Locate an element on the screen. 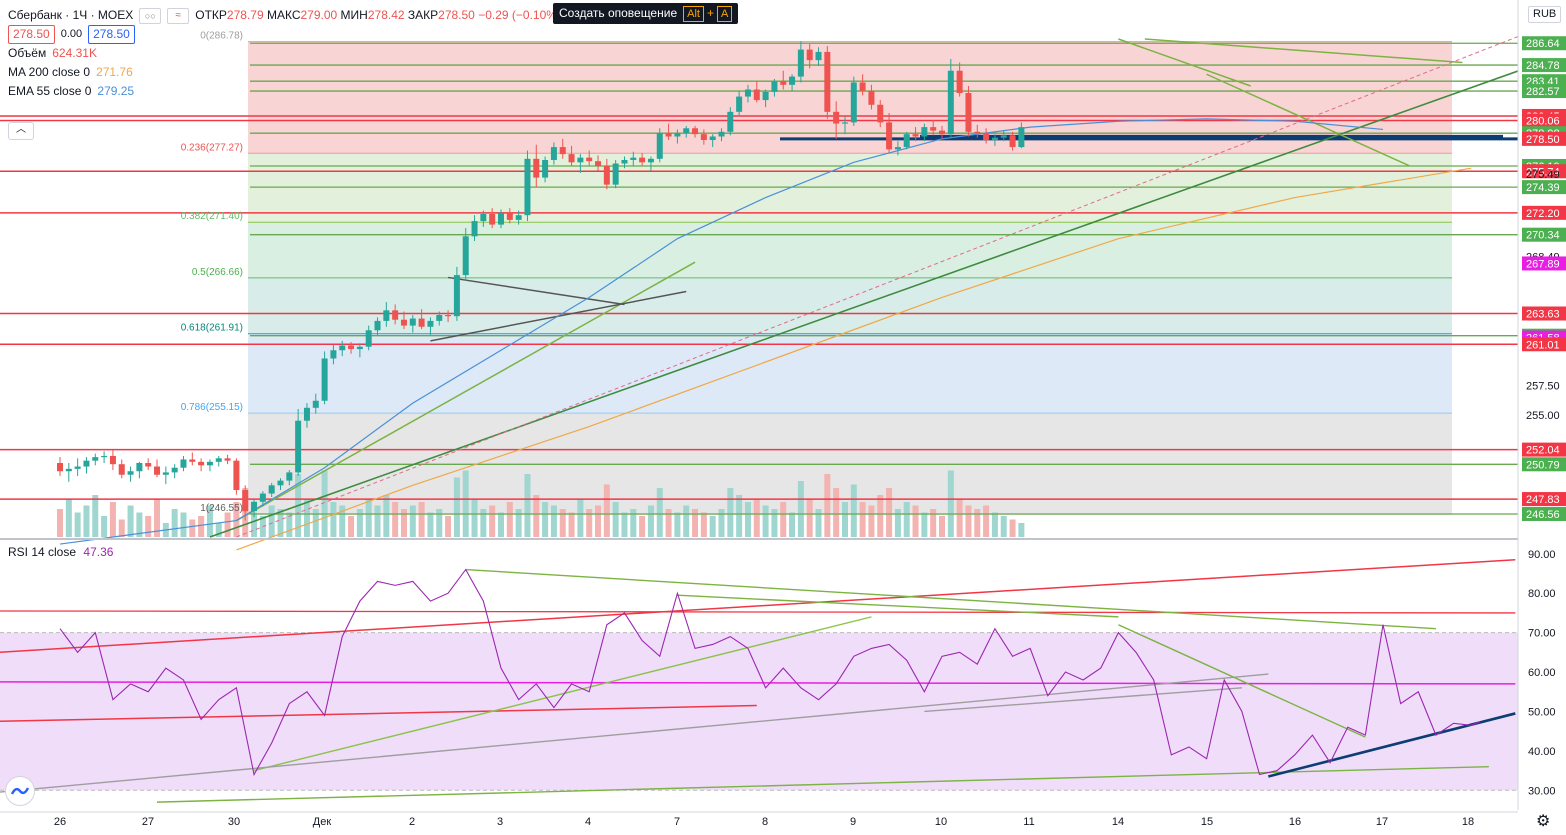  price-tick-label: 282.57 is located at coordinates (1543, 92).